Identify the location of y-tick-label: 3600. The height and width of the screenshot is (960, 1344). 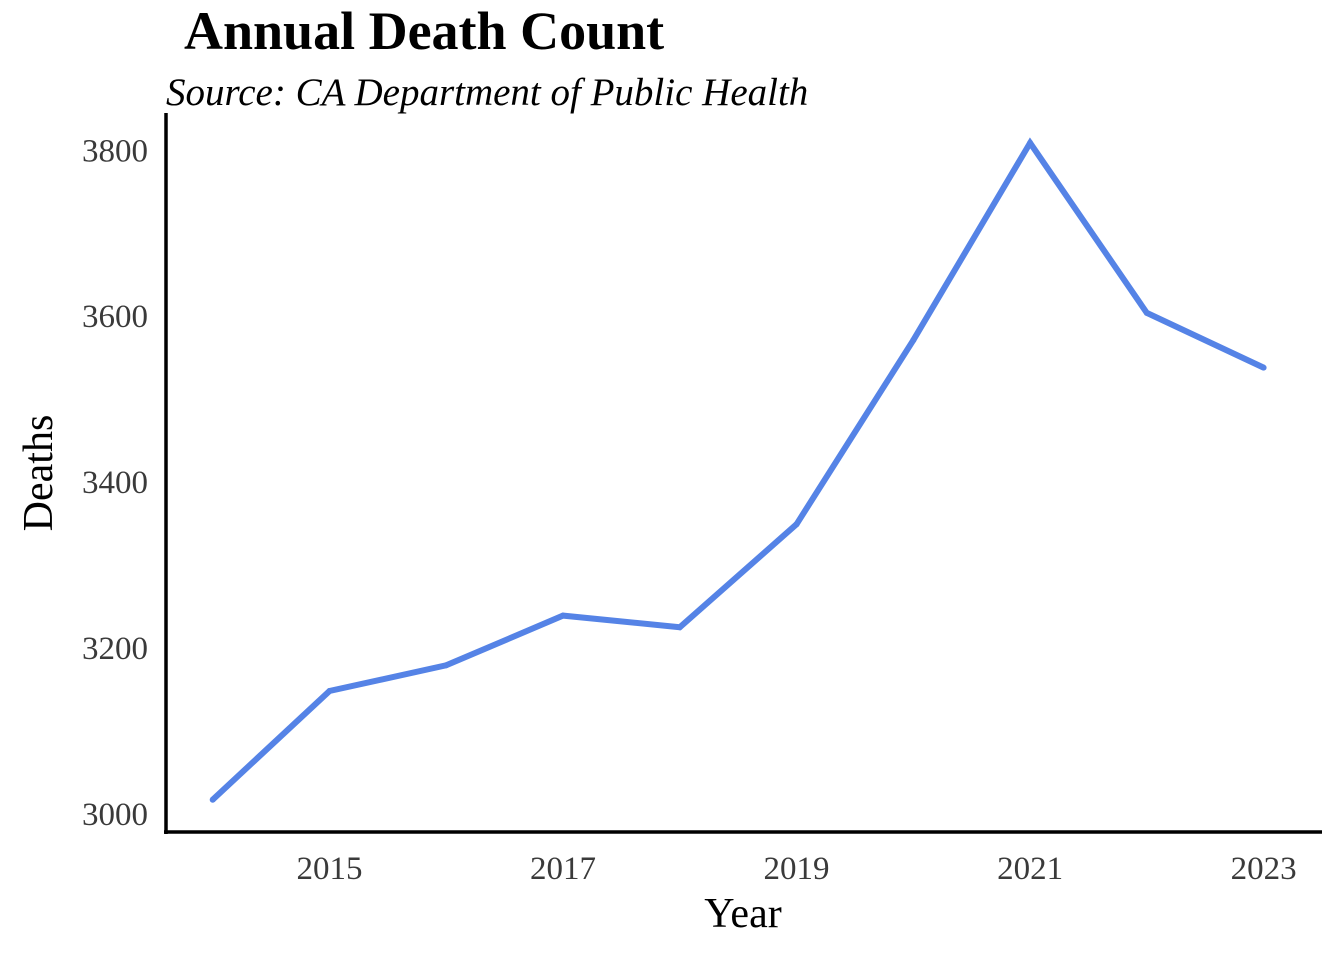
(115, 317).